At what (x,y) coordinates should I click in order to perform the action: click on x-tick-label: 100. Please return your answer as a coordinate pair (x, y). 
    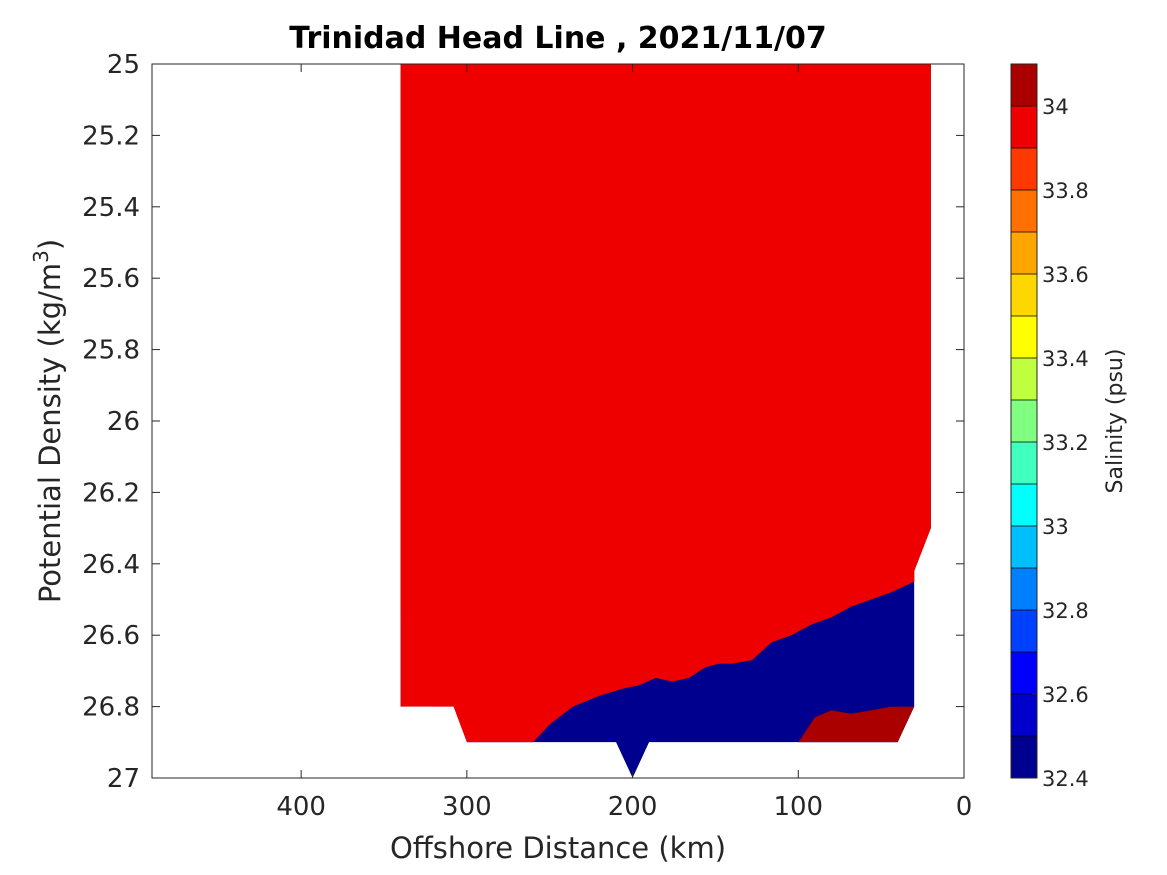
    Looking at the image, I should click on (798, 807).